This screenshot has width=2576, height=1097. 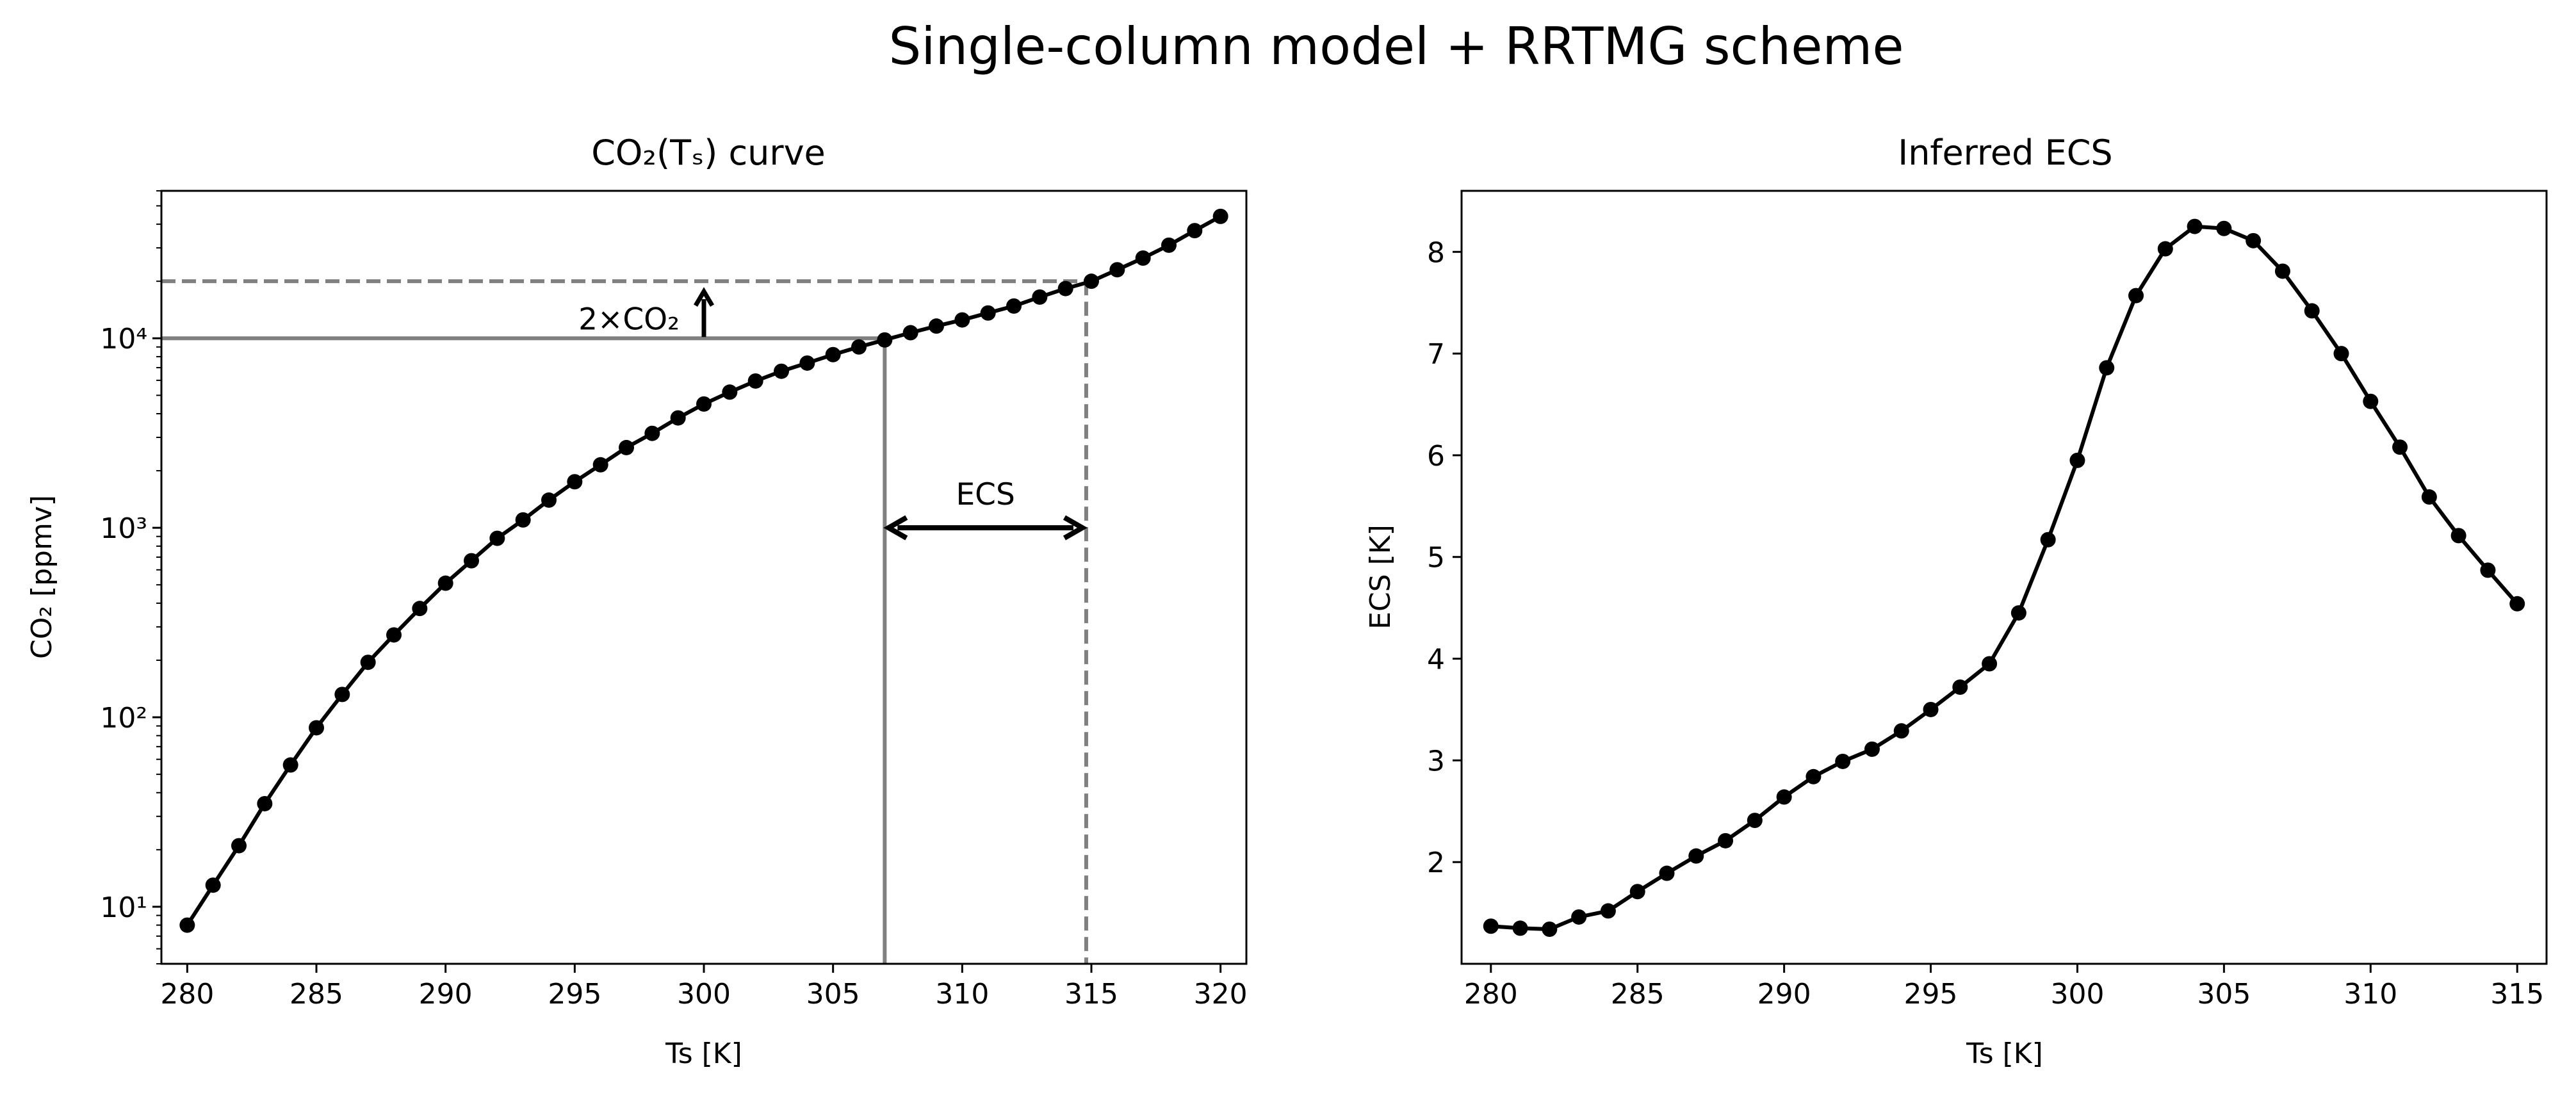 I want to click on left-x-tick-label: 305, so click(x=833, y=995).